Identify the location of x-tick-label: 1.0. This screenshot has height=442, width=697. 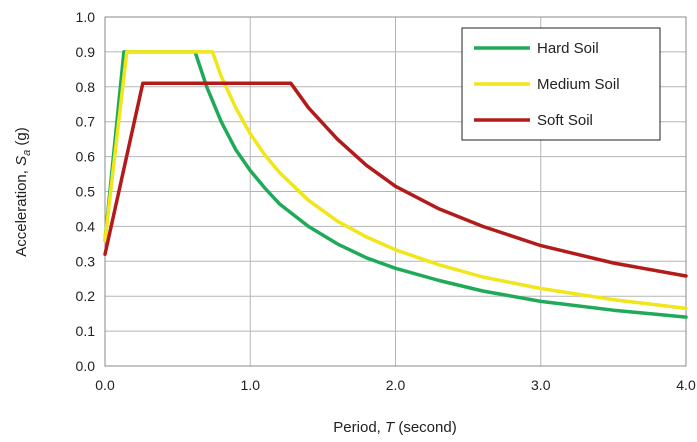
(251, 385).